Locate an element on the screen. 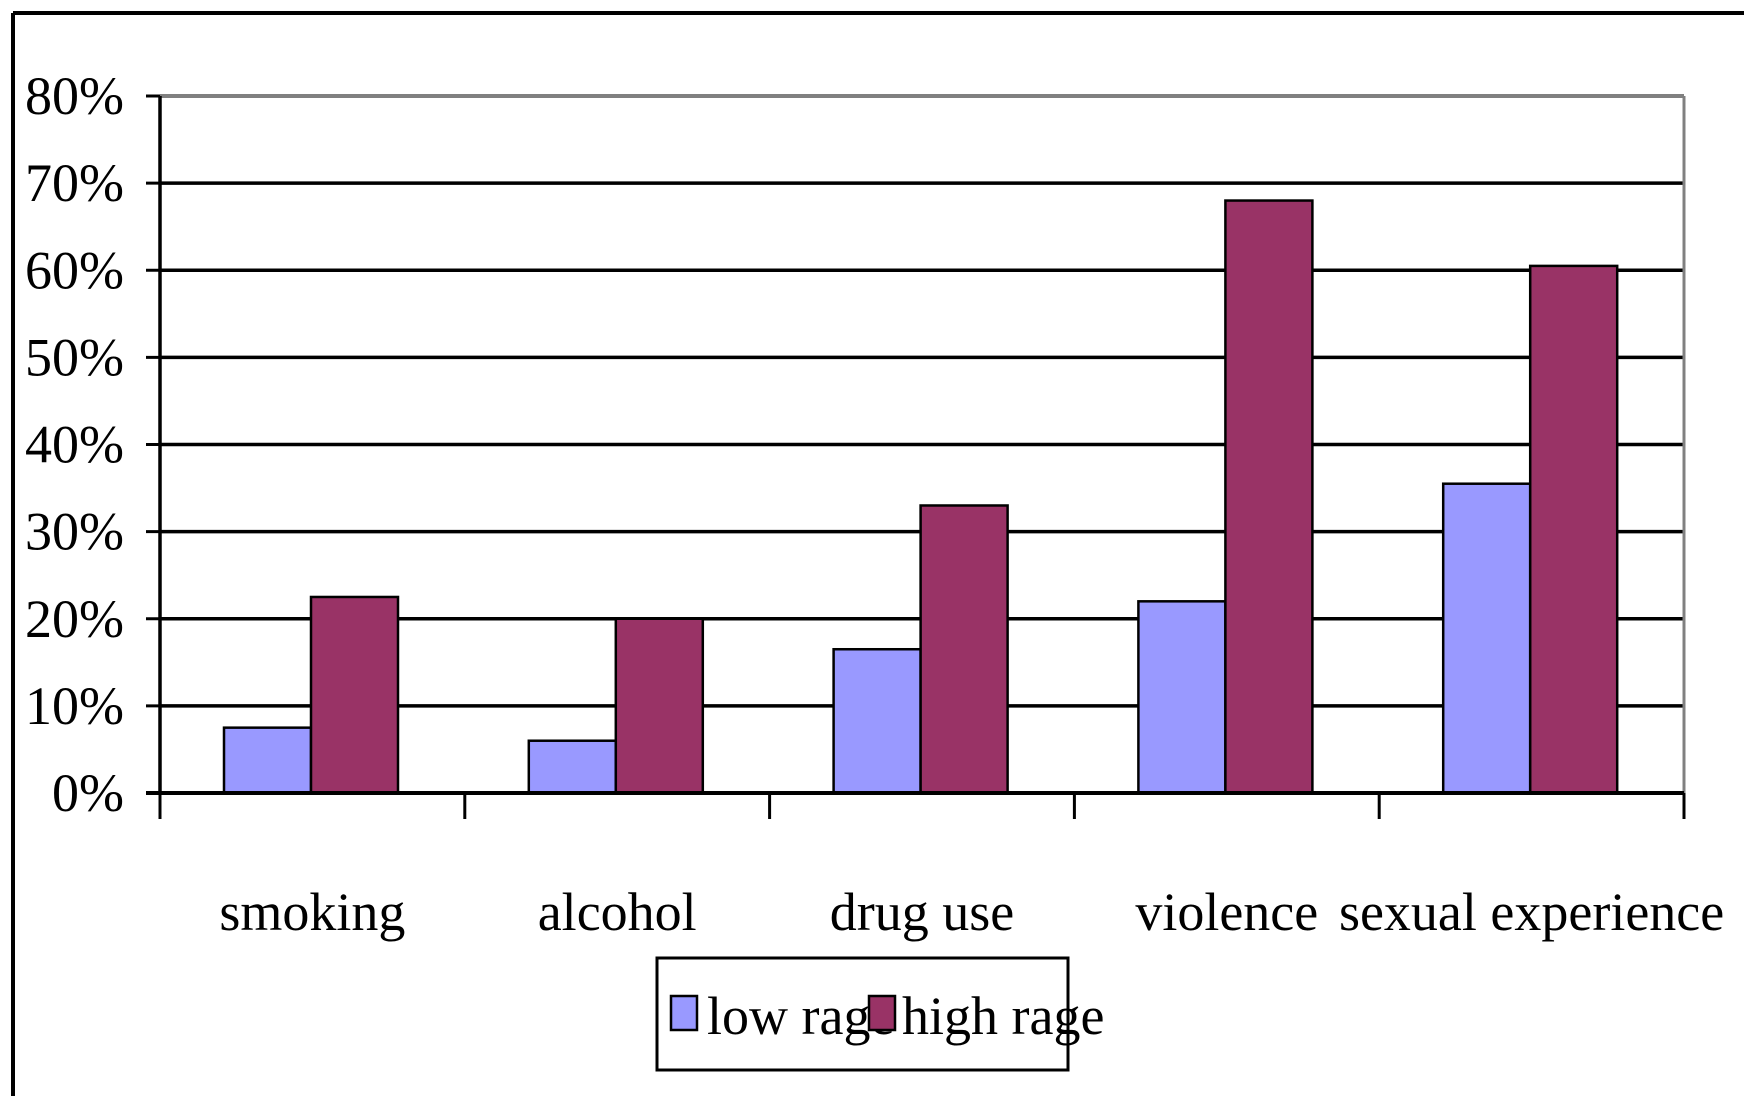  bar-high-rage-alcohol is located at coordinates (659, 706).